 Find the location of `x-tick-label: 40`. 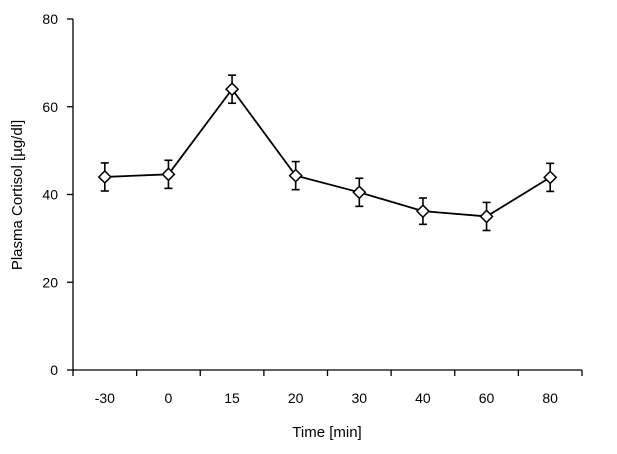

x-tick-label: 40 is located at coordinates (423, 398).